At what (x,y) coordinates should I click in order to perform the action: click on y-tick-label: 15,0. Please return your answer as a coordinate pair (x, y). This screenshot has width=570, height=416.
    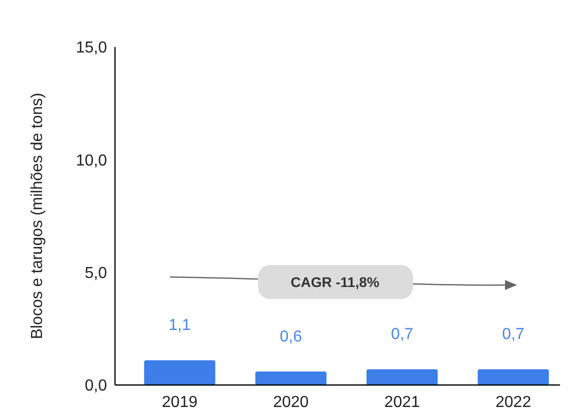
    Looking at the image, I should click on (92, 48).